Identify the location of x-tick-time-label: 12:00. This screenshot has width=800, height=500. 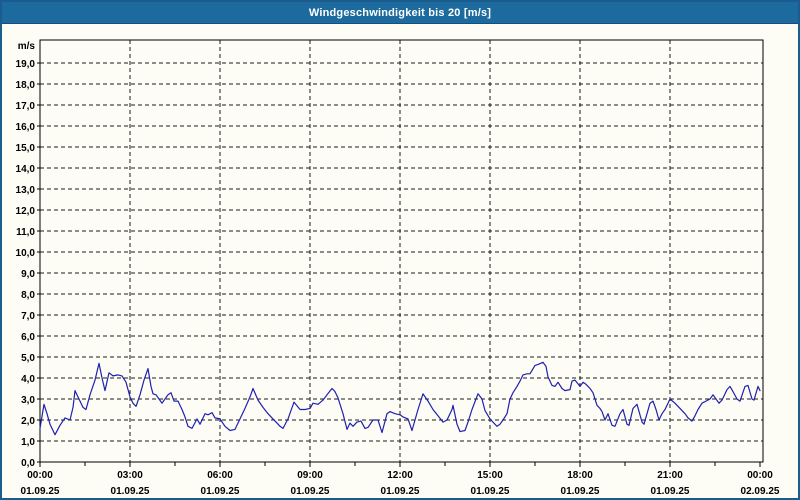
(400, 475).